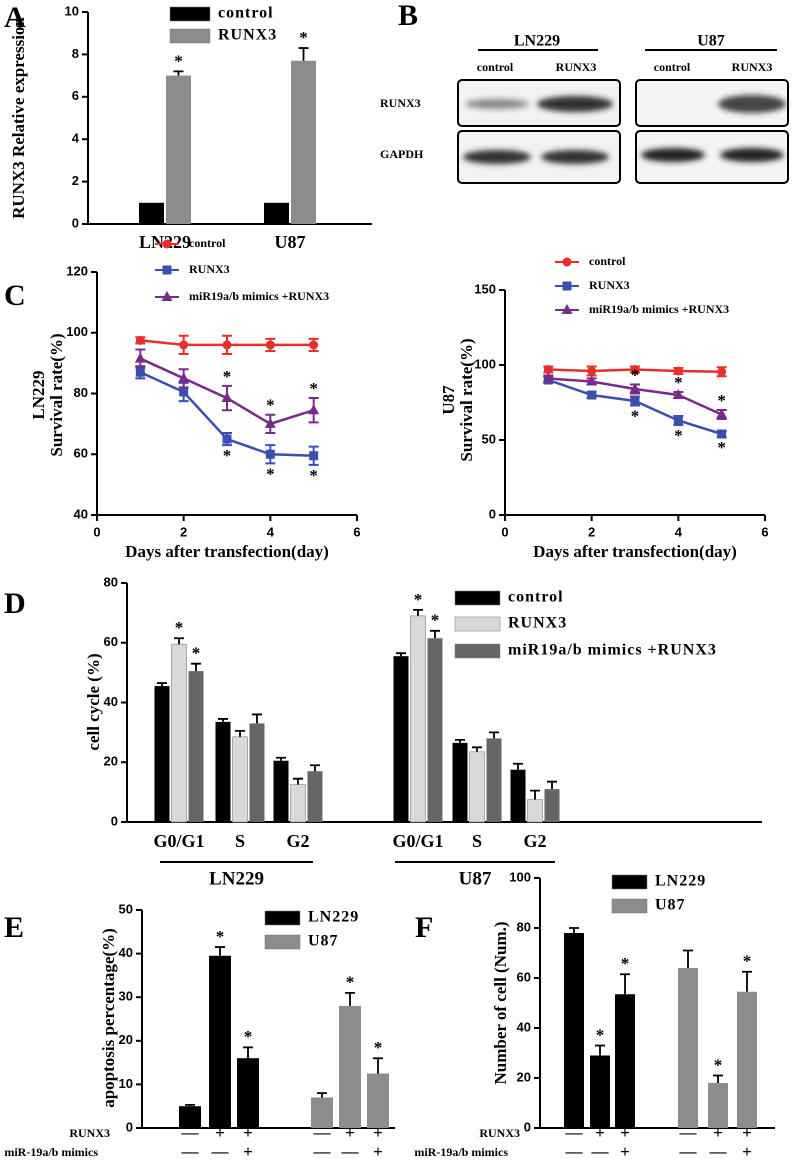 The height and width of the screenshot is (1164, 794). Describe the element at coordinates (475, 878) in the screenshot. I see `group-label: U87` at that location.